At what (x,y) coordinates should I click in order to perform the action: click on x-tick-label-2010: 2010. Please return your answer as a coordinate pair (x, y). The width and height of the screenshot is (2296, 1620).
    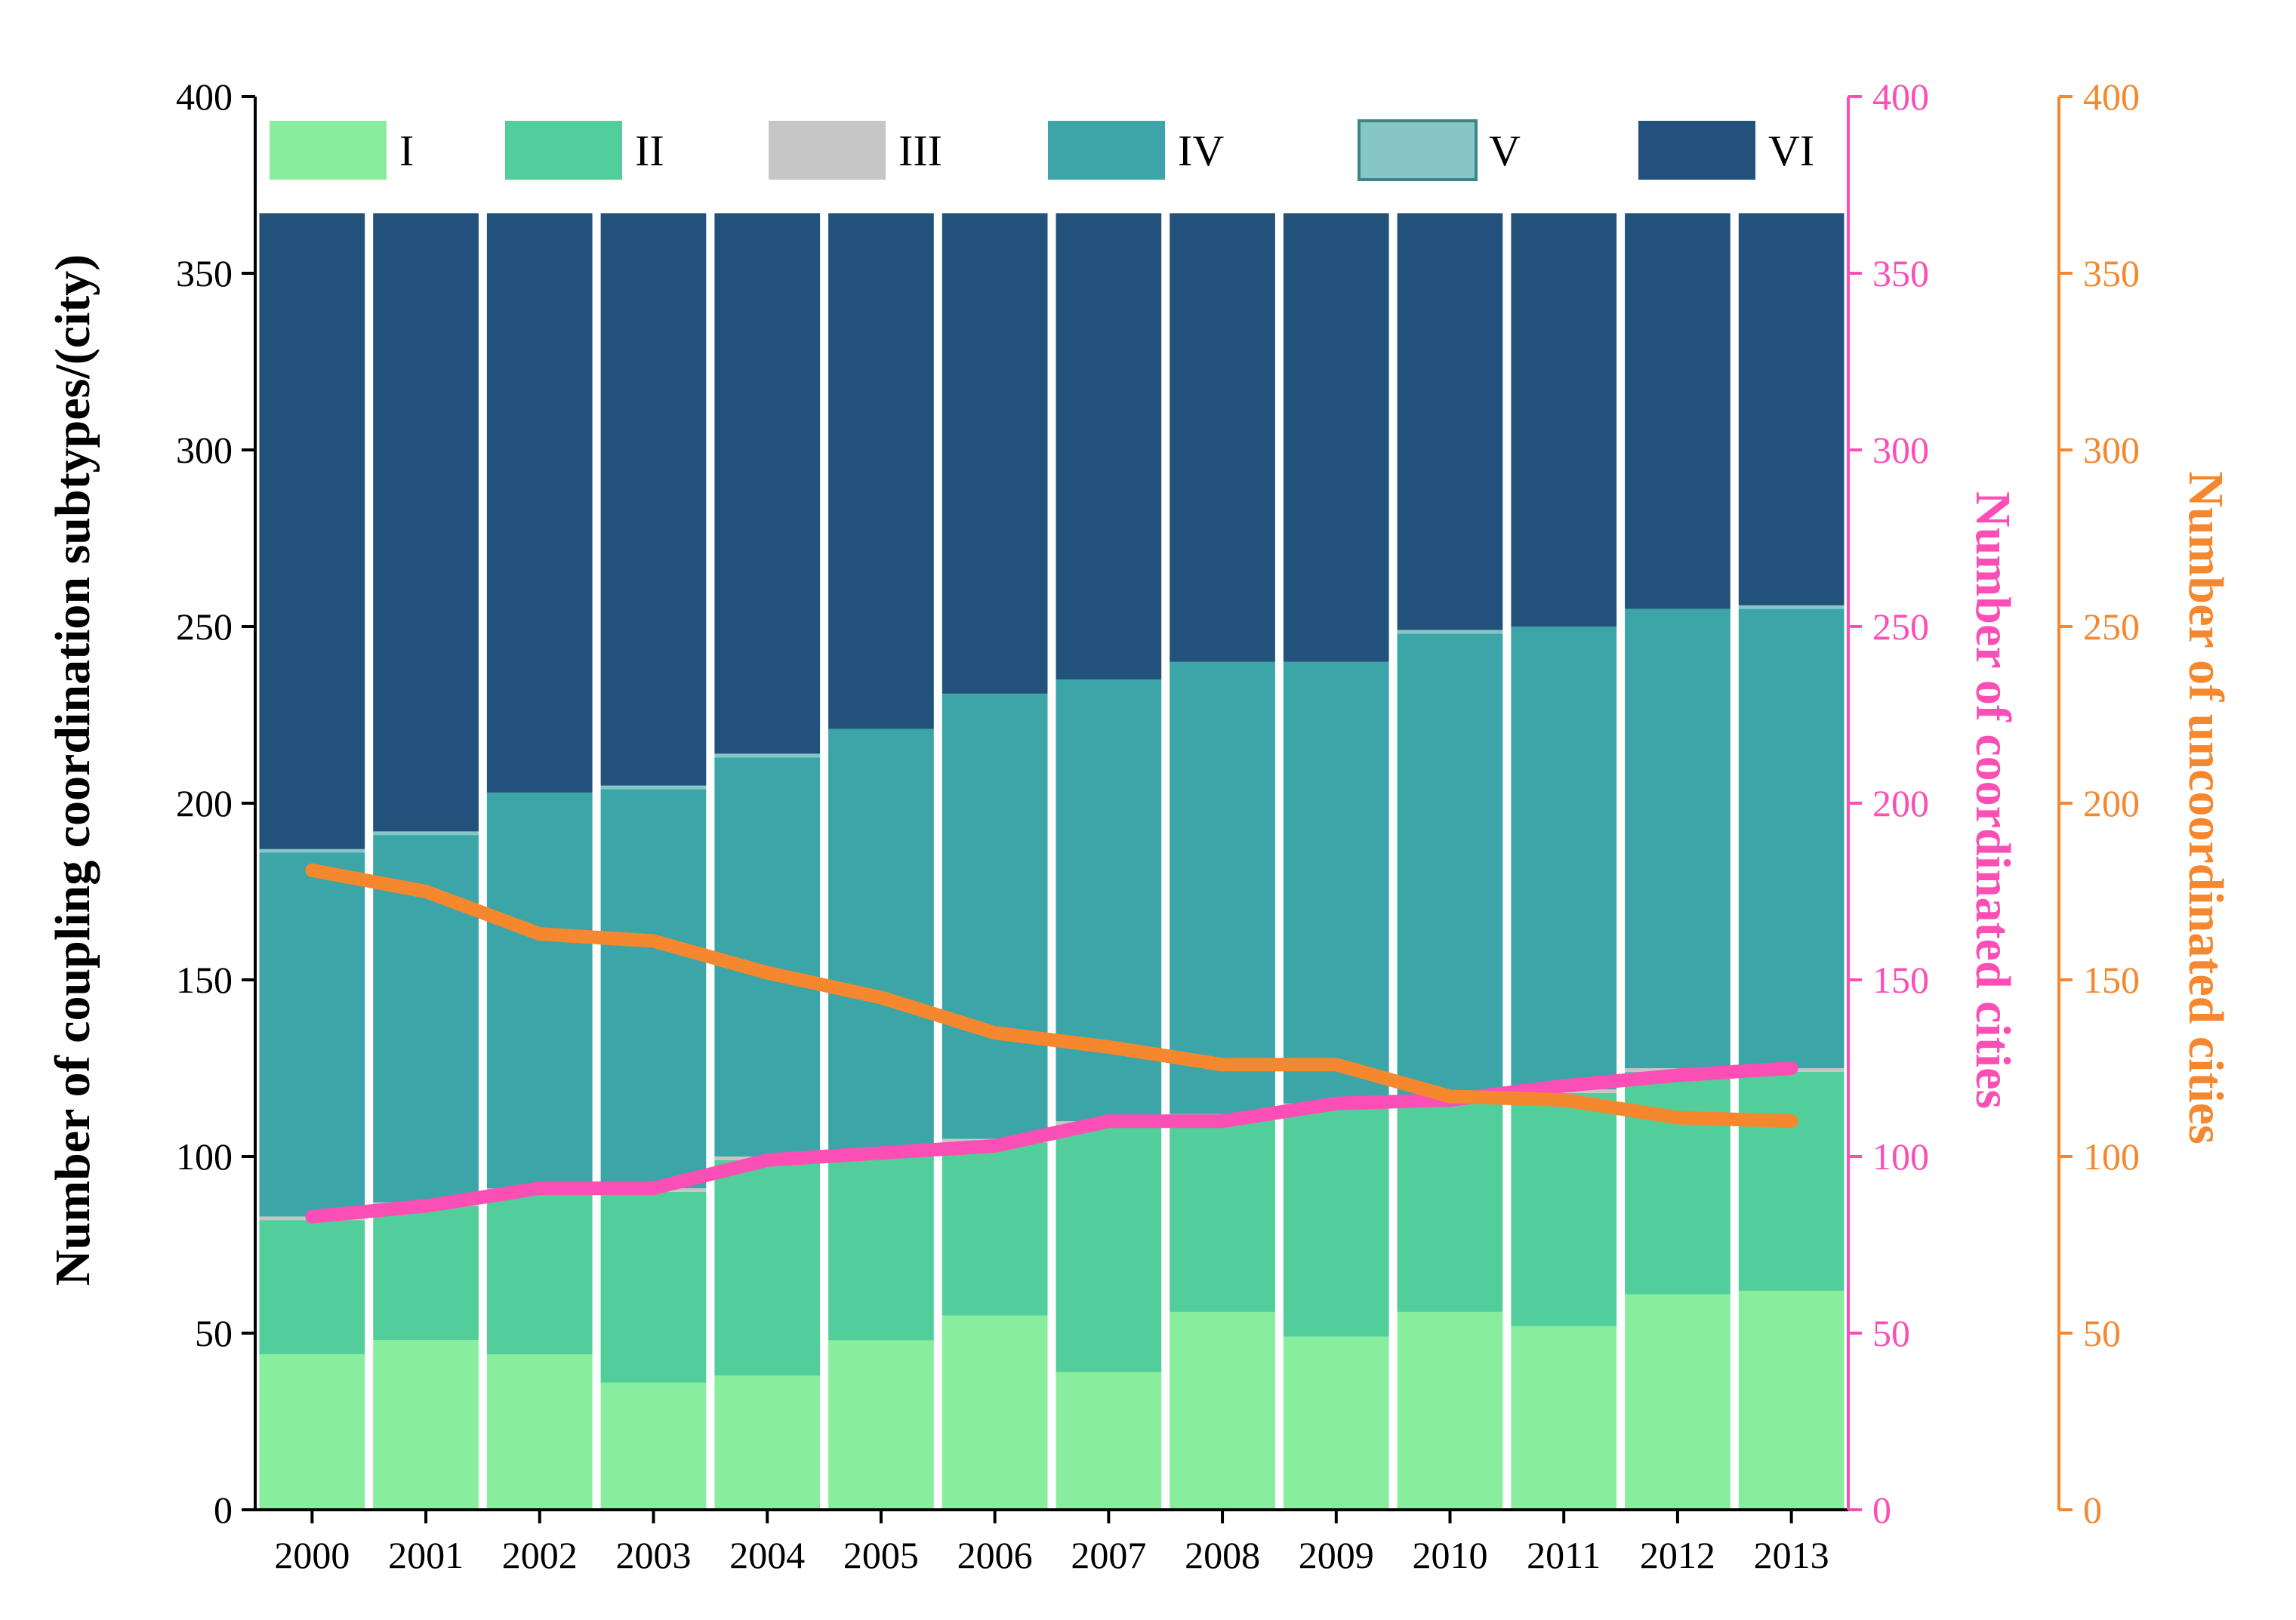
    Looking at the image, I should click on (1451, 1555).